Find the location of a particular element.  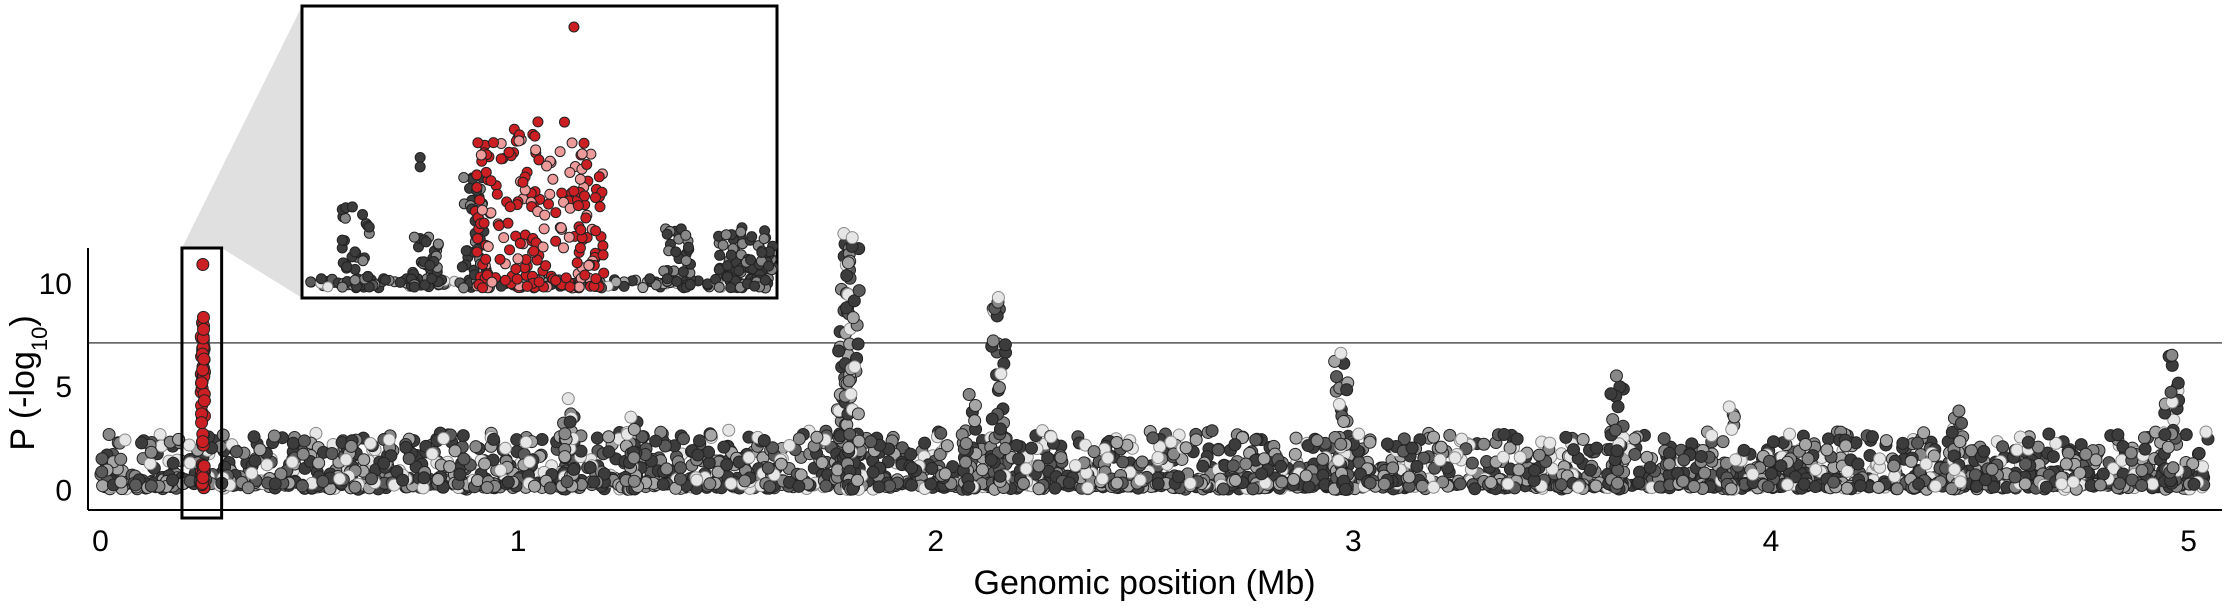

x-tick-label: 0 is located at coordinates (100, 541).